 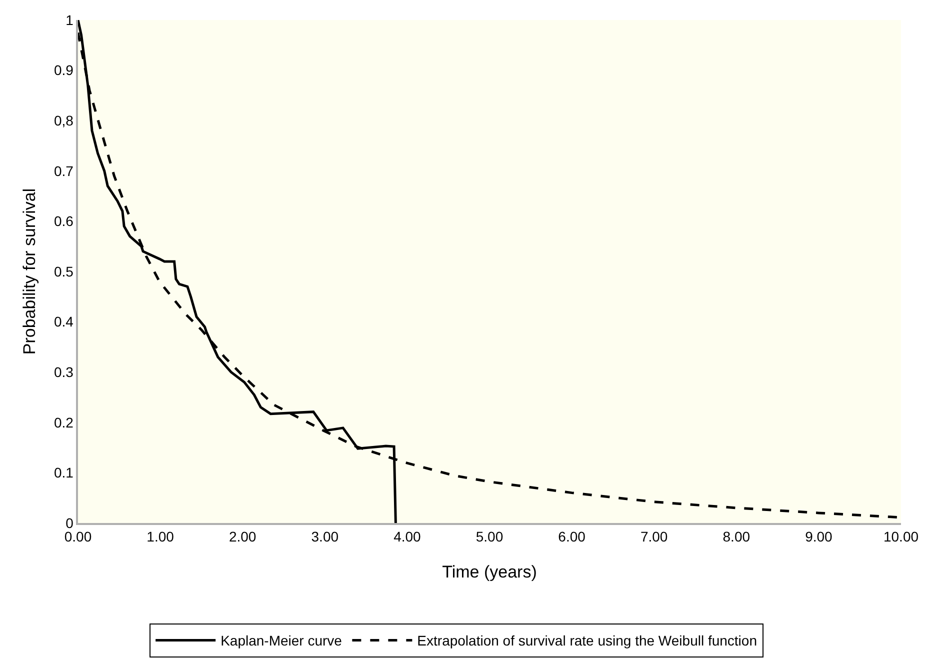 What do you see at coordinates (70, 522) in the screenshot?
I see `y-tick-label: 0` at bounding box center [70, 522].